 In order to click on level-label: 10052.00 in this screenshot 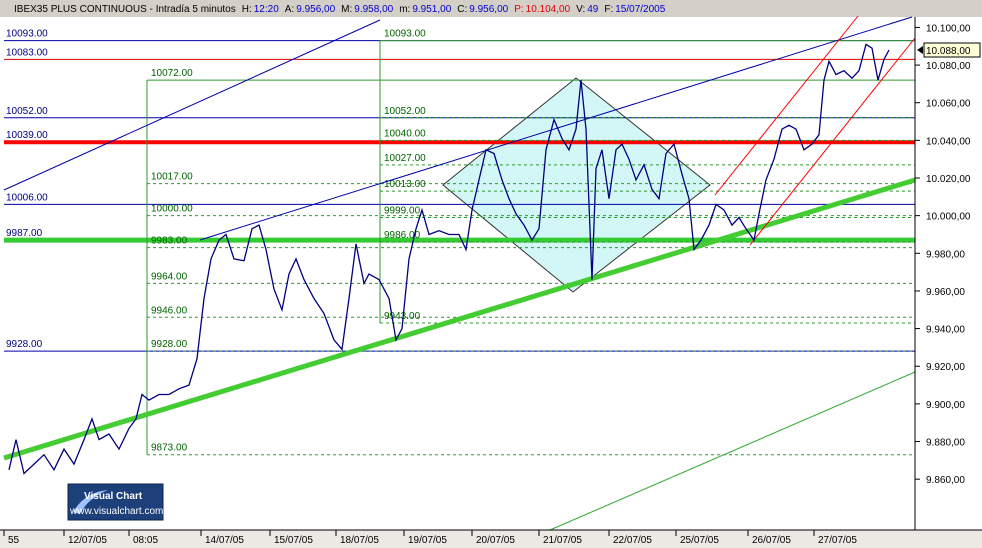, I will do `click(27, 111)`.